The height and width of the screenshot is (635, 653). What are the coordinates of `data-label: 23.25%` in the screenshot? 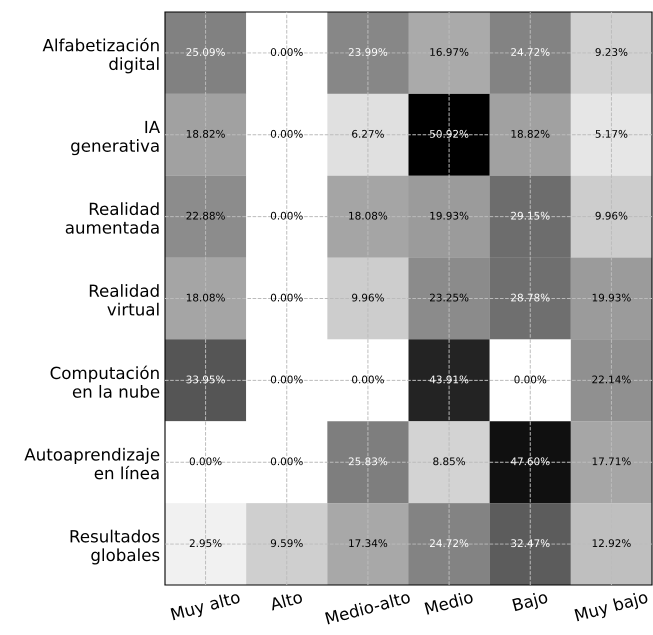 It's located at (449, 298).